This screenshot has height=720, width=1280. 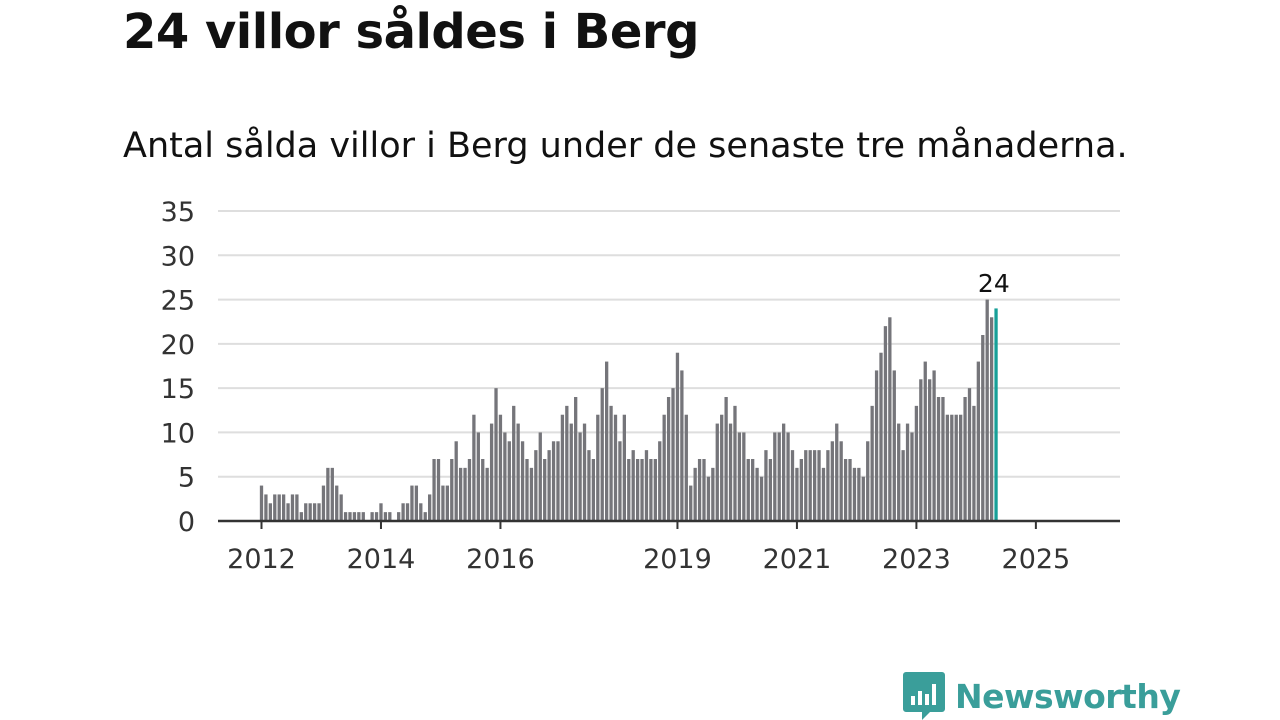 What do you see at coordinates (994, 283) in the screenshot?
I see `last-value-label: 24` at bounding box center [994, 283].